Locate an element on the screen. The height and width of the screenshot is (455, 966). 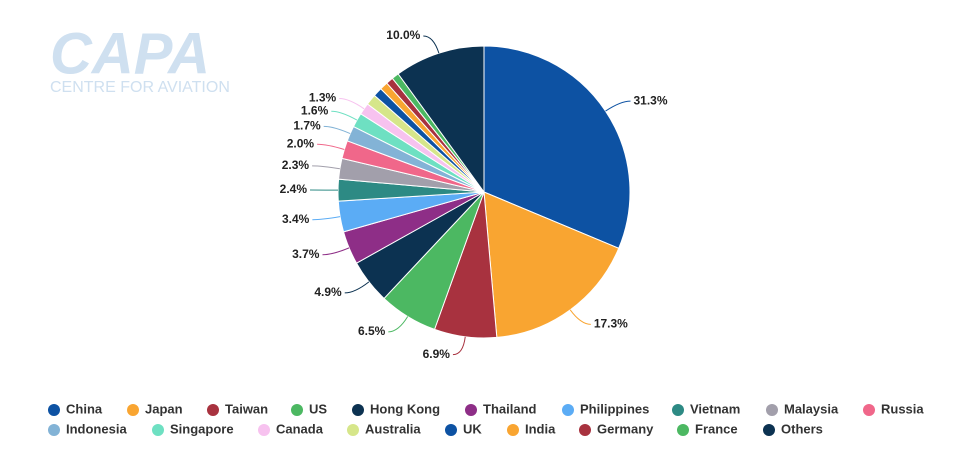
legend-item: France is located at coordinates (707, 428).